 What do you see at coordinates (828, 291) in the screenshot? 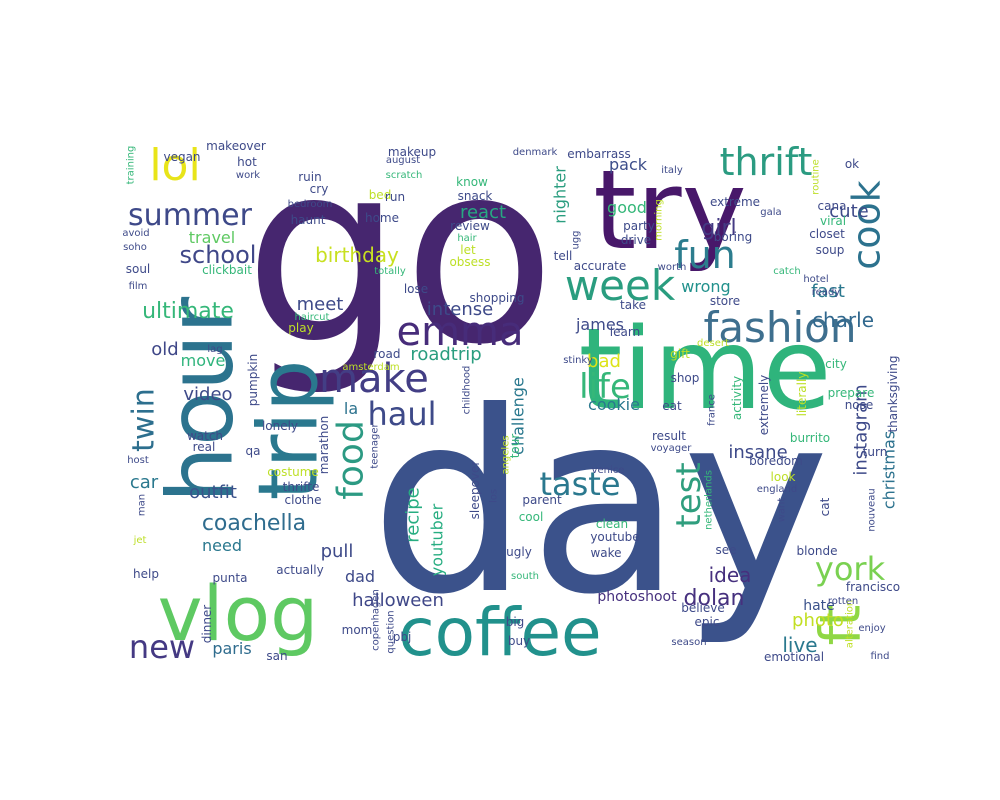
I see `word-fast: fast` at bounding box center [828, 291].